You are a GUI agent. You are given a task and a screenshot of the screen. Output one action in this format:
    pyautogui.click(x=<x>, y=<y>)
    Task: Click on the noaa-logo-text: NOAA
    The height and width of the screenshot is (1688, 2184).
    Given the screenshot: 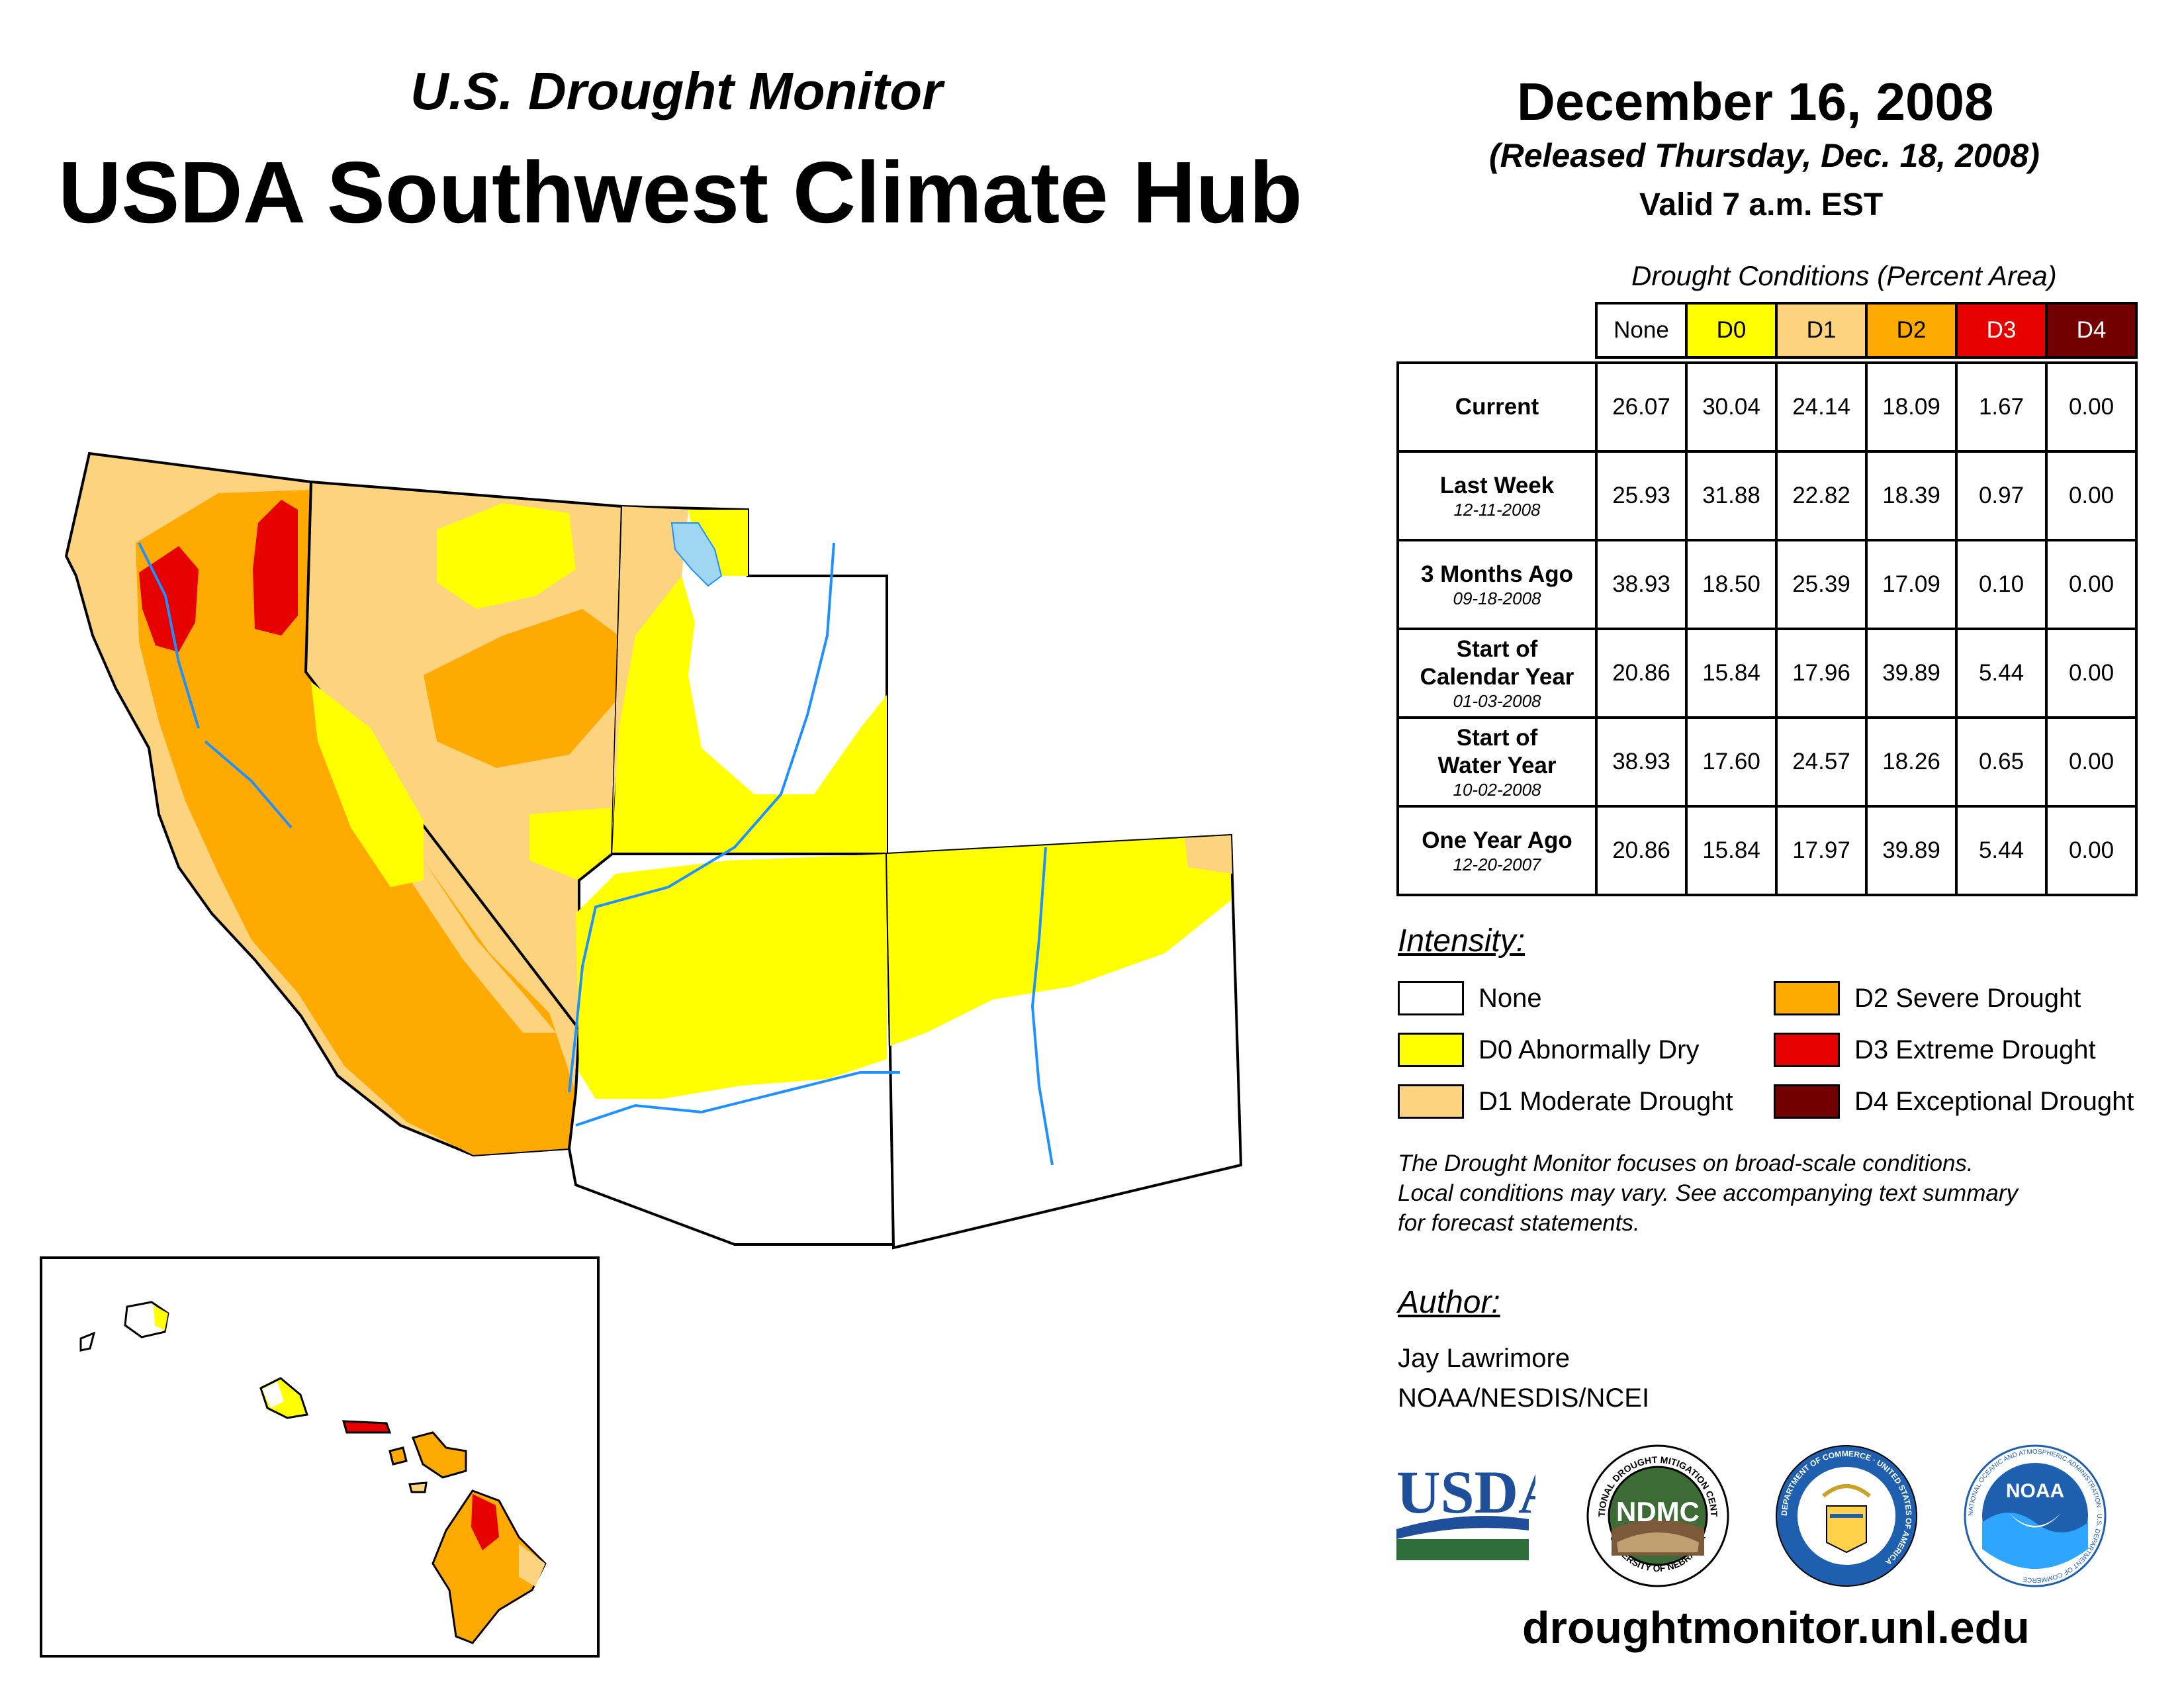 What is the action you would take?
    pyautogui.click(x=2035, y=1491)
    